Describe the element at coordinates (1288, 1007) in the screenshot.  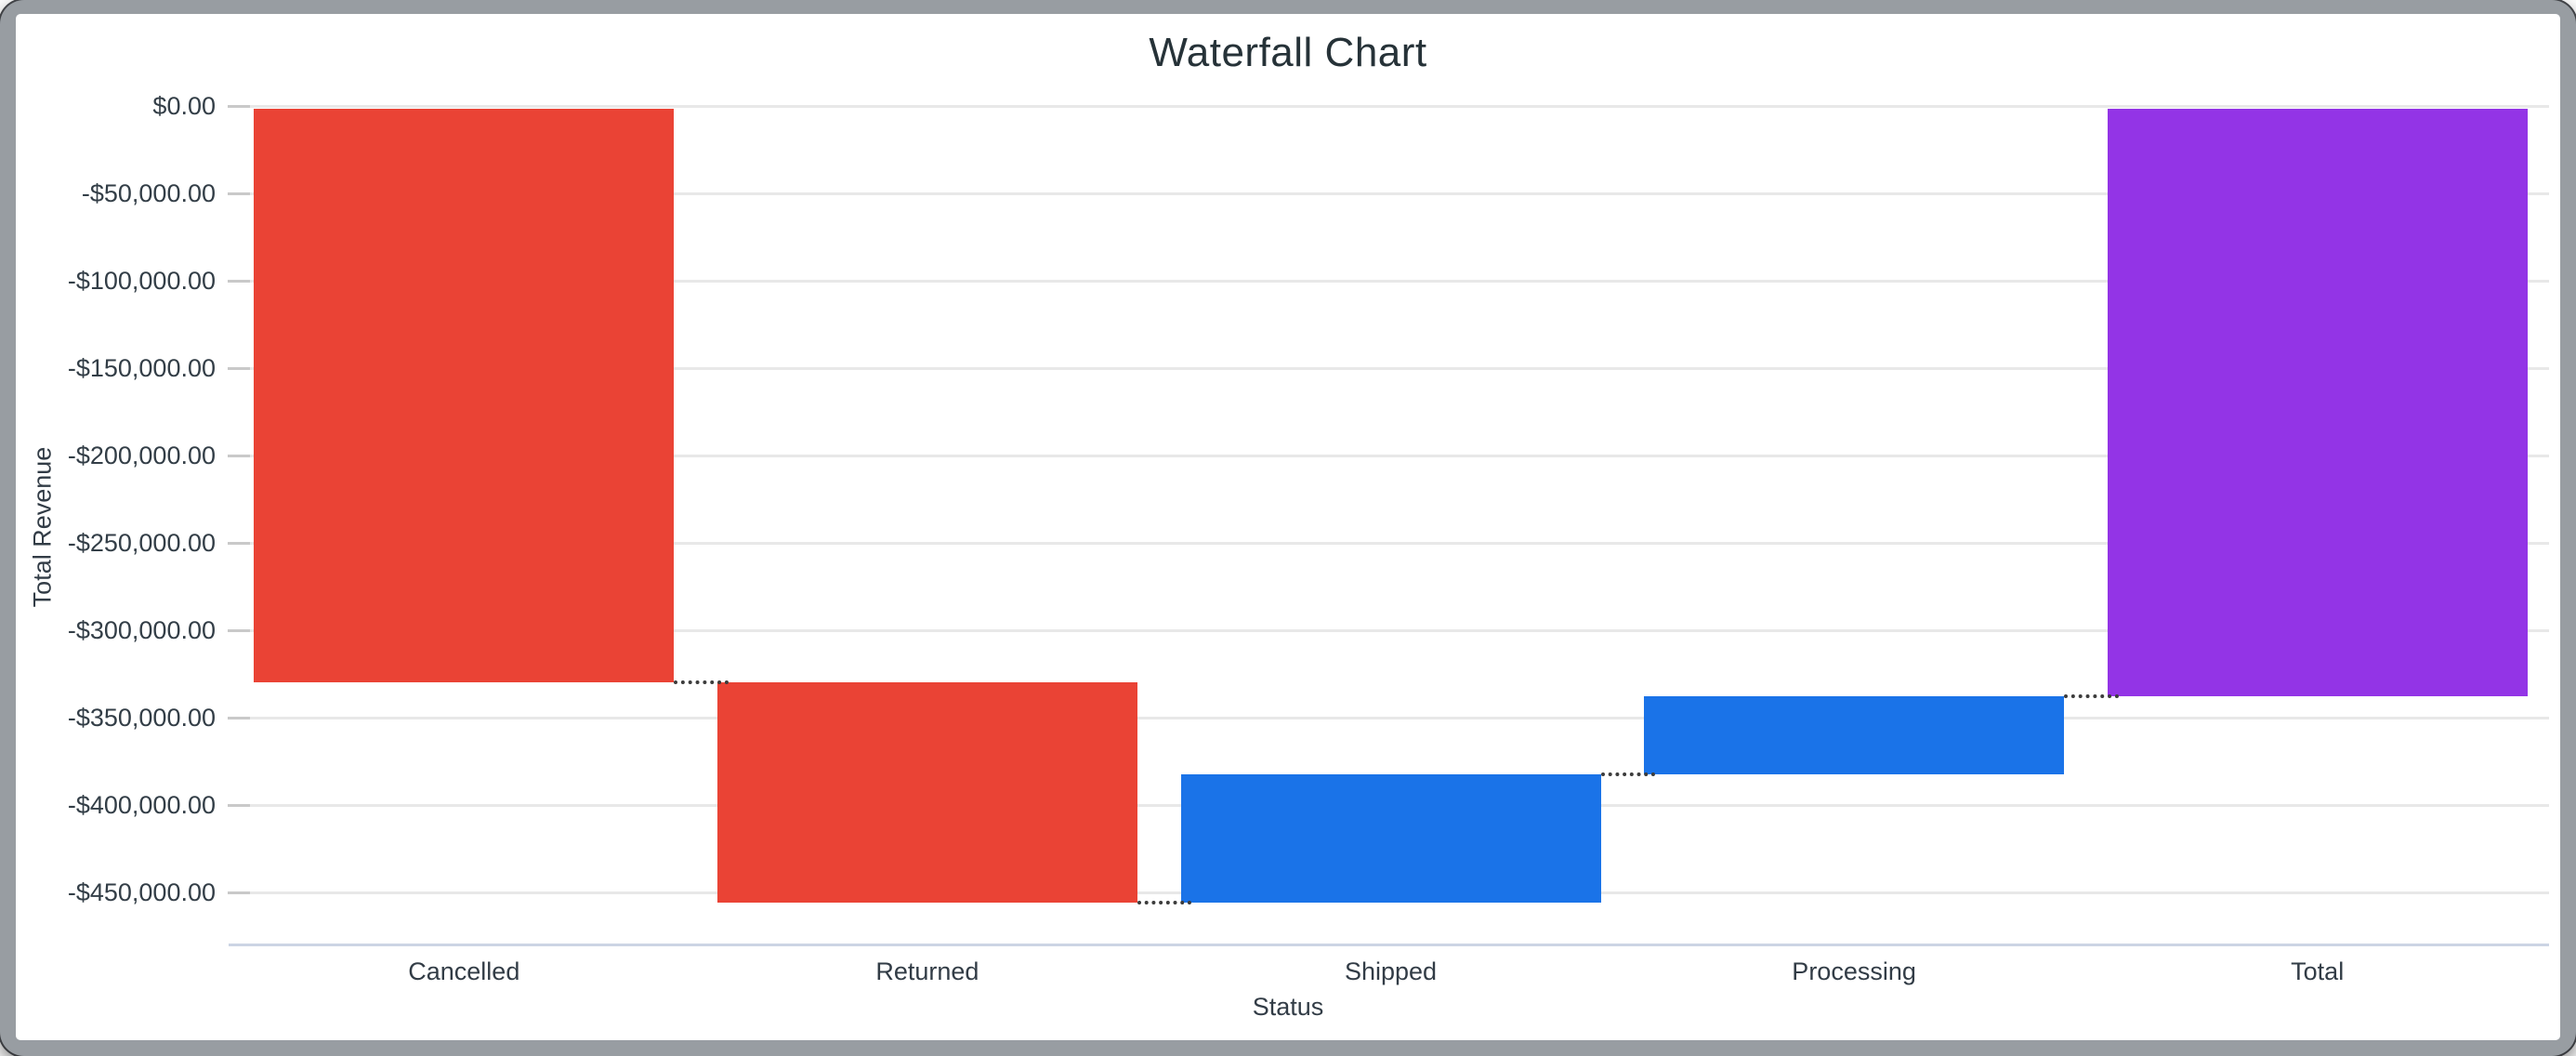
I see `x-axis-title: Status` at that location.